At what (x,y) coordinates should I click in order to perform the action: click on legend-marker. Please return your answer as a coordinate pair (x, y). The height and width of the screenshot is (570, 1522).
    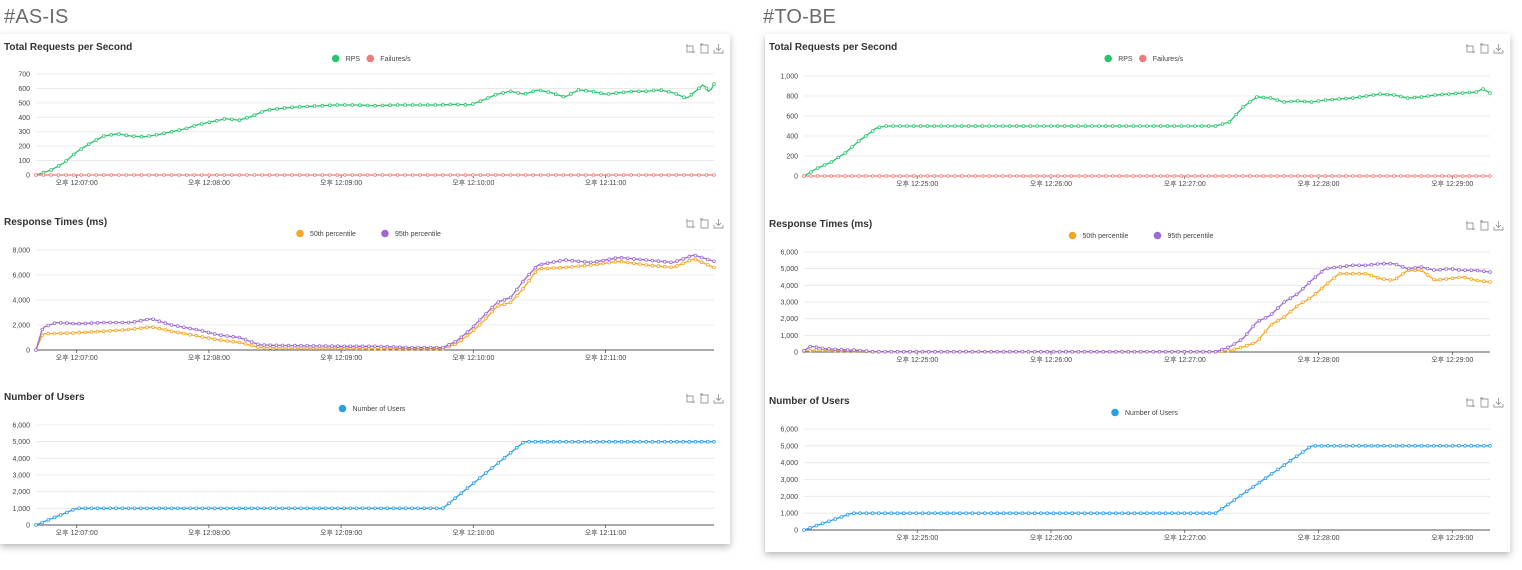
    Looking at the image, I should click on (335, 58).